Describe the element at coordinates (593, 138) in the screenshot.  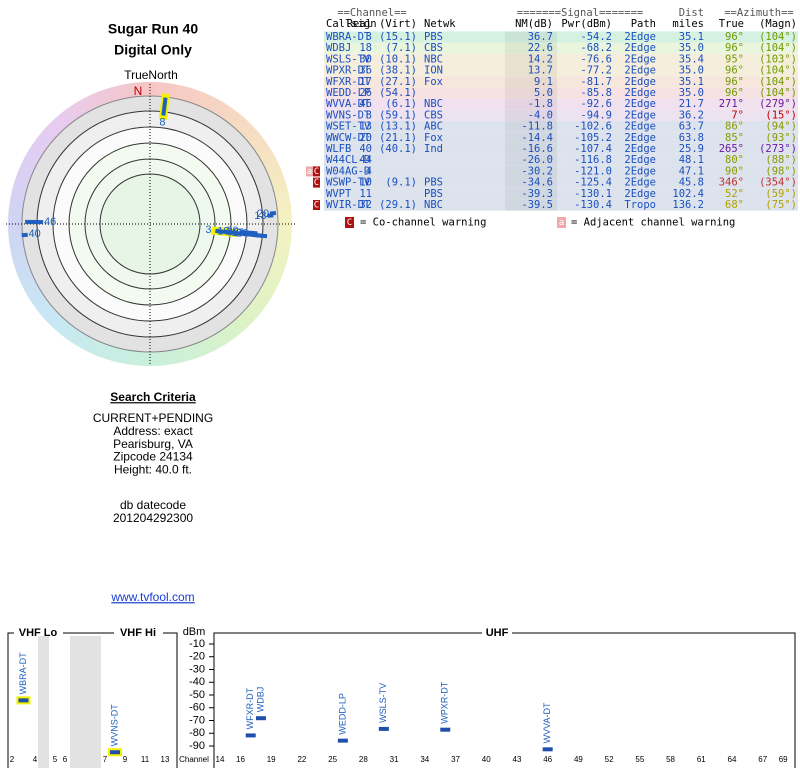
I see `cell: -105.2` at that location.